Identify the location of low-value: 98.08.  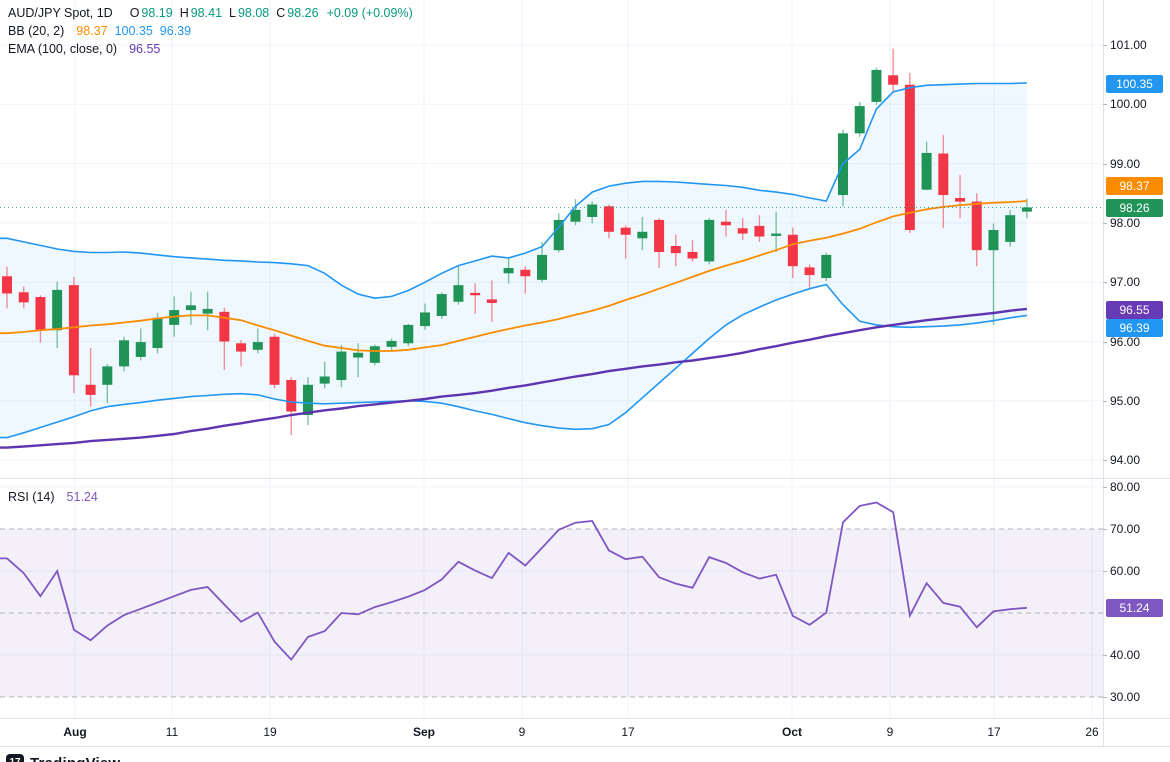
(253, 13).